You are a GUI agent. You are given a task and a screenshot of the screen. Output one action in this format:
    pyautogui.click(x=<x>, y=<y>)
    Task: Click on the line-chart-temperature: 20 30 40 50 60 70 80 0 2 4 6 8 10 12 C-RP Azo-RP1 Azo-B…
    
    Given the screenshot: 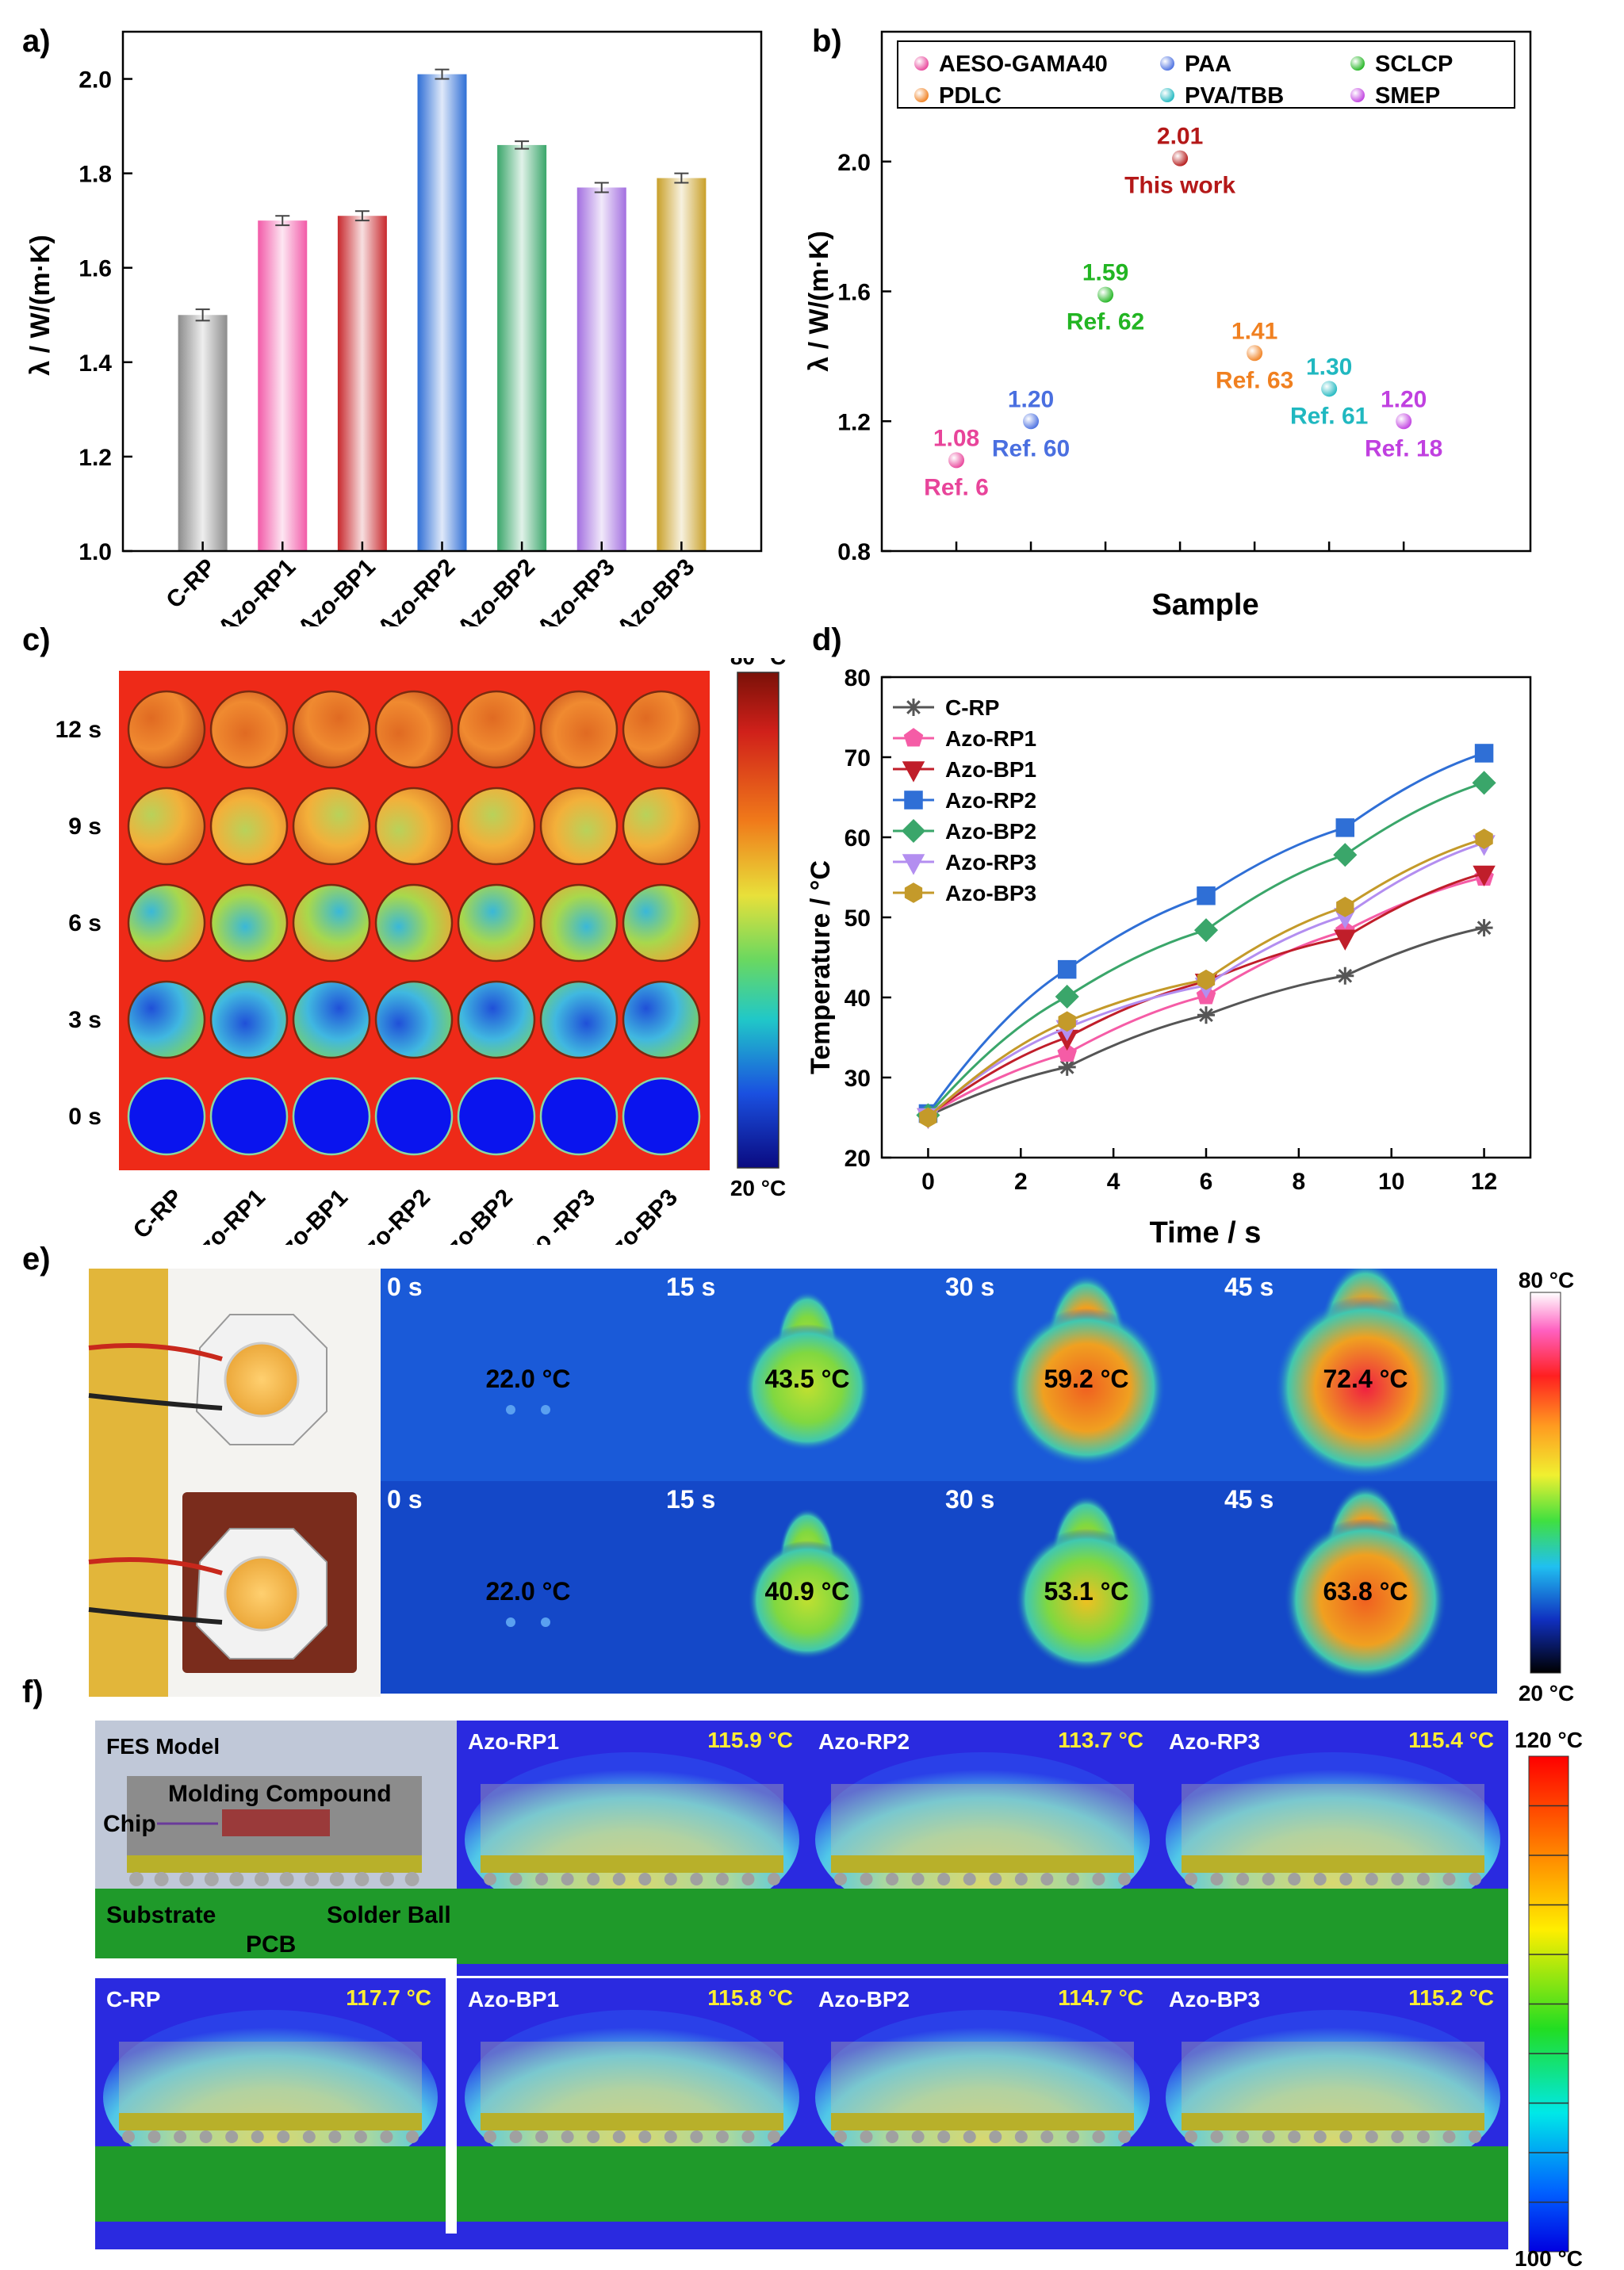 What is the action you would take?
    pyautogui.click(x=1169, y=957)
    